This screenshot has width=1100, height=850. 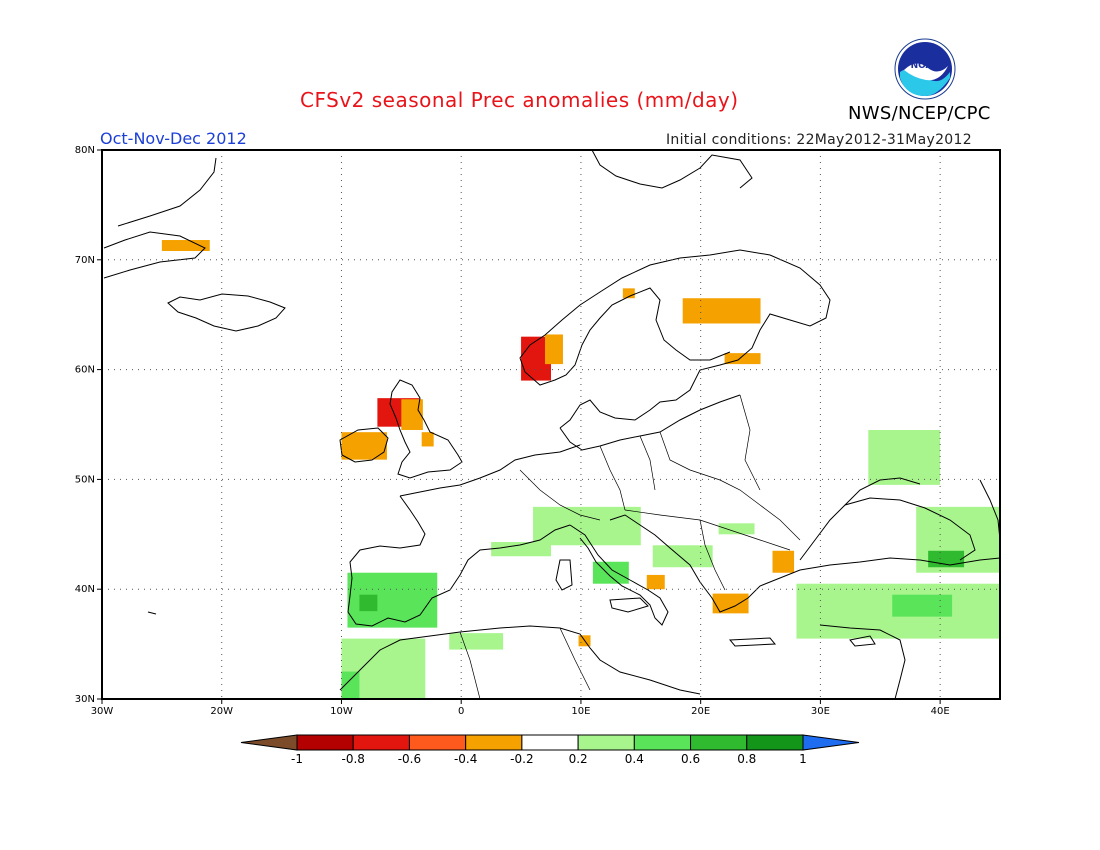 I want to click on colorbar-label: -1, so click(x=297, y=759).